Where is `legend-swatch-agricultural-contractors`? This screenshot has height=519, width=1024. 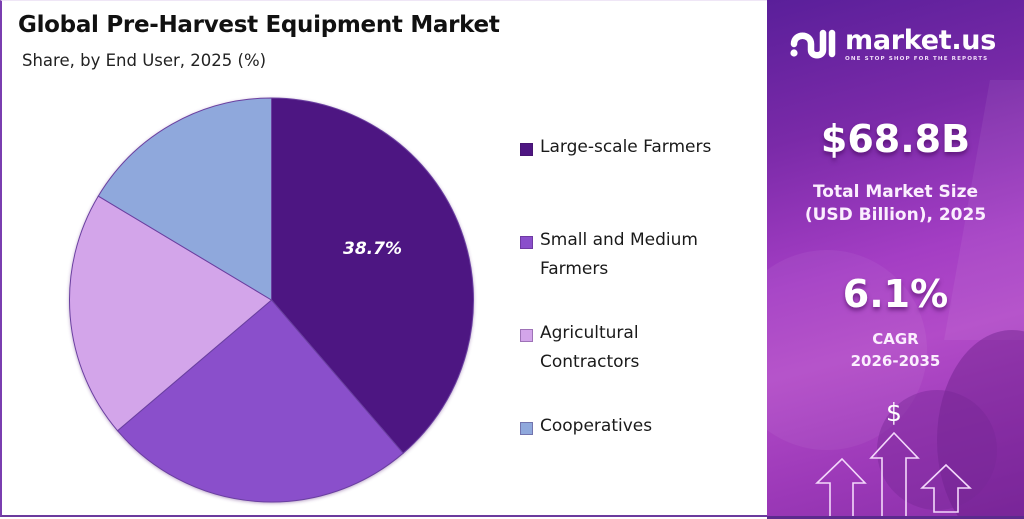
legend-swatch-agricultural-contractors is located at coordinates (526, 335).